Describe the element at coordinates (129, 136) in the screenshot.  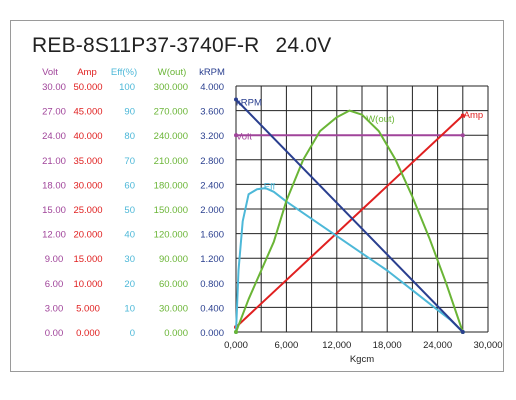
I see `y-tick-label: 80` at that location.